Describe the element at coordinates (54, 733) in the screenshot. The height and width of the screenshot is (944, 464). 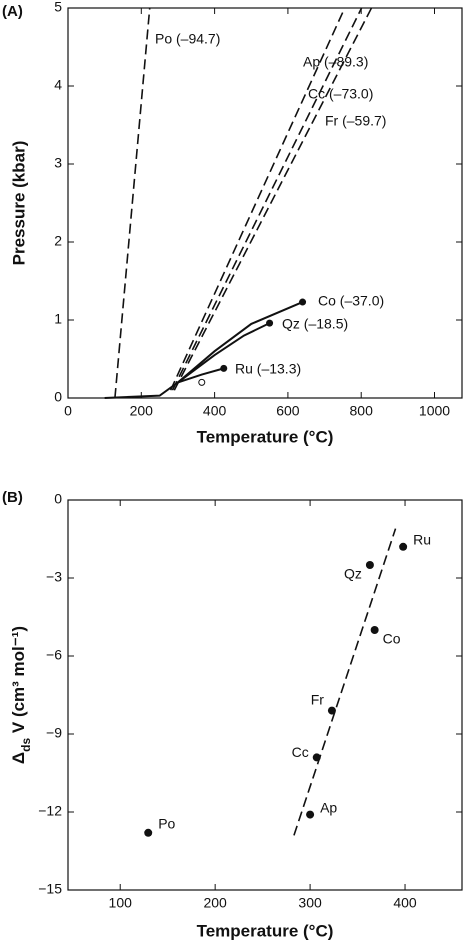
I see `y-tick-label: −9` at that location.